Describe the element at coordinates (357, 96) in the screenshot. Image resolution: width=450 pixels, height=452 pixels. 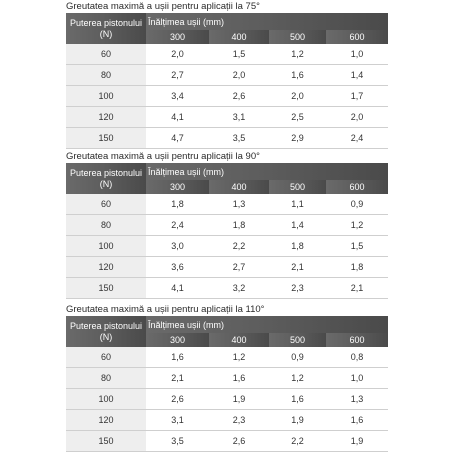
I see `weight-cell: 1,7` at that location.